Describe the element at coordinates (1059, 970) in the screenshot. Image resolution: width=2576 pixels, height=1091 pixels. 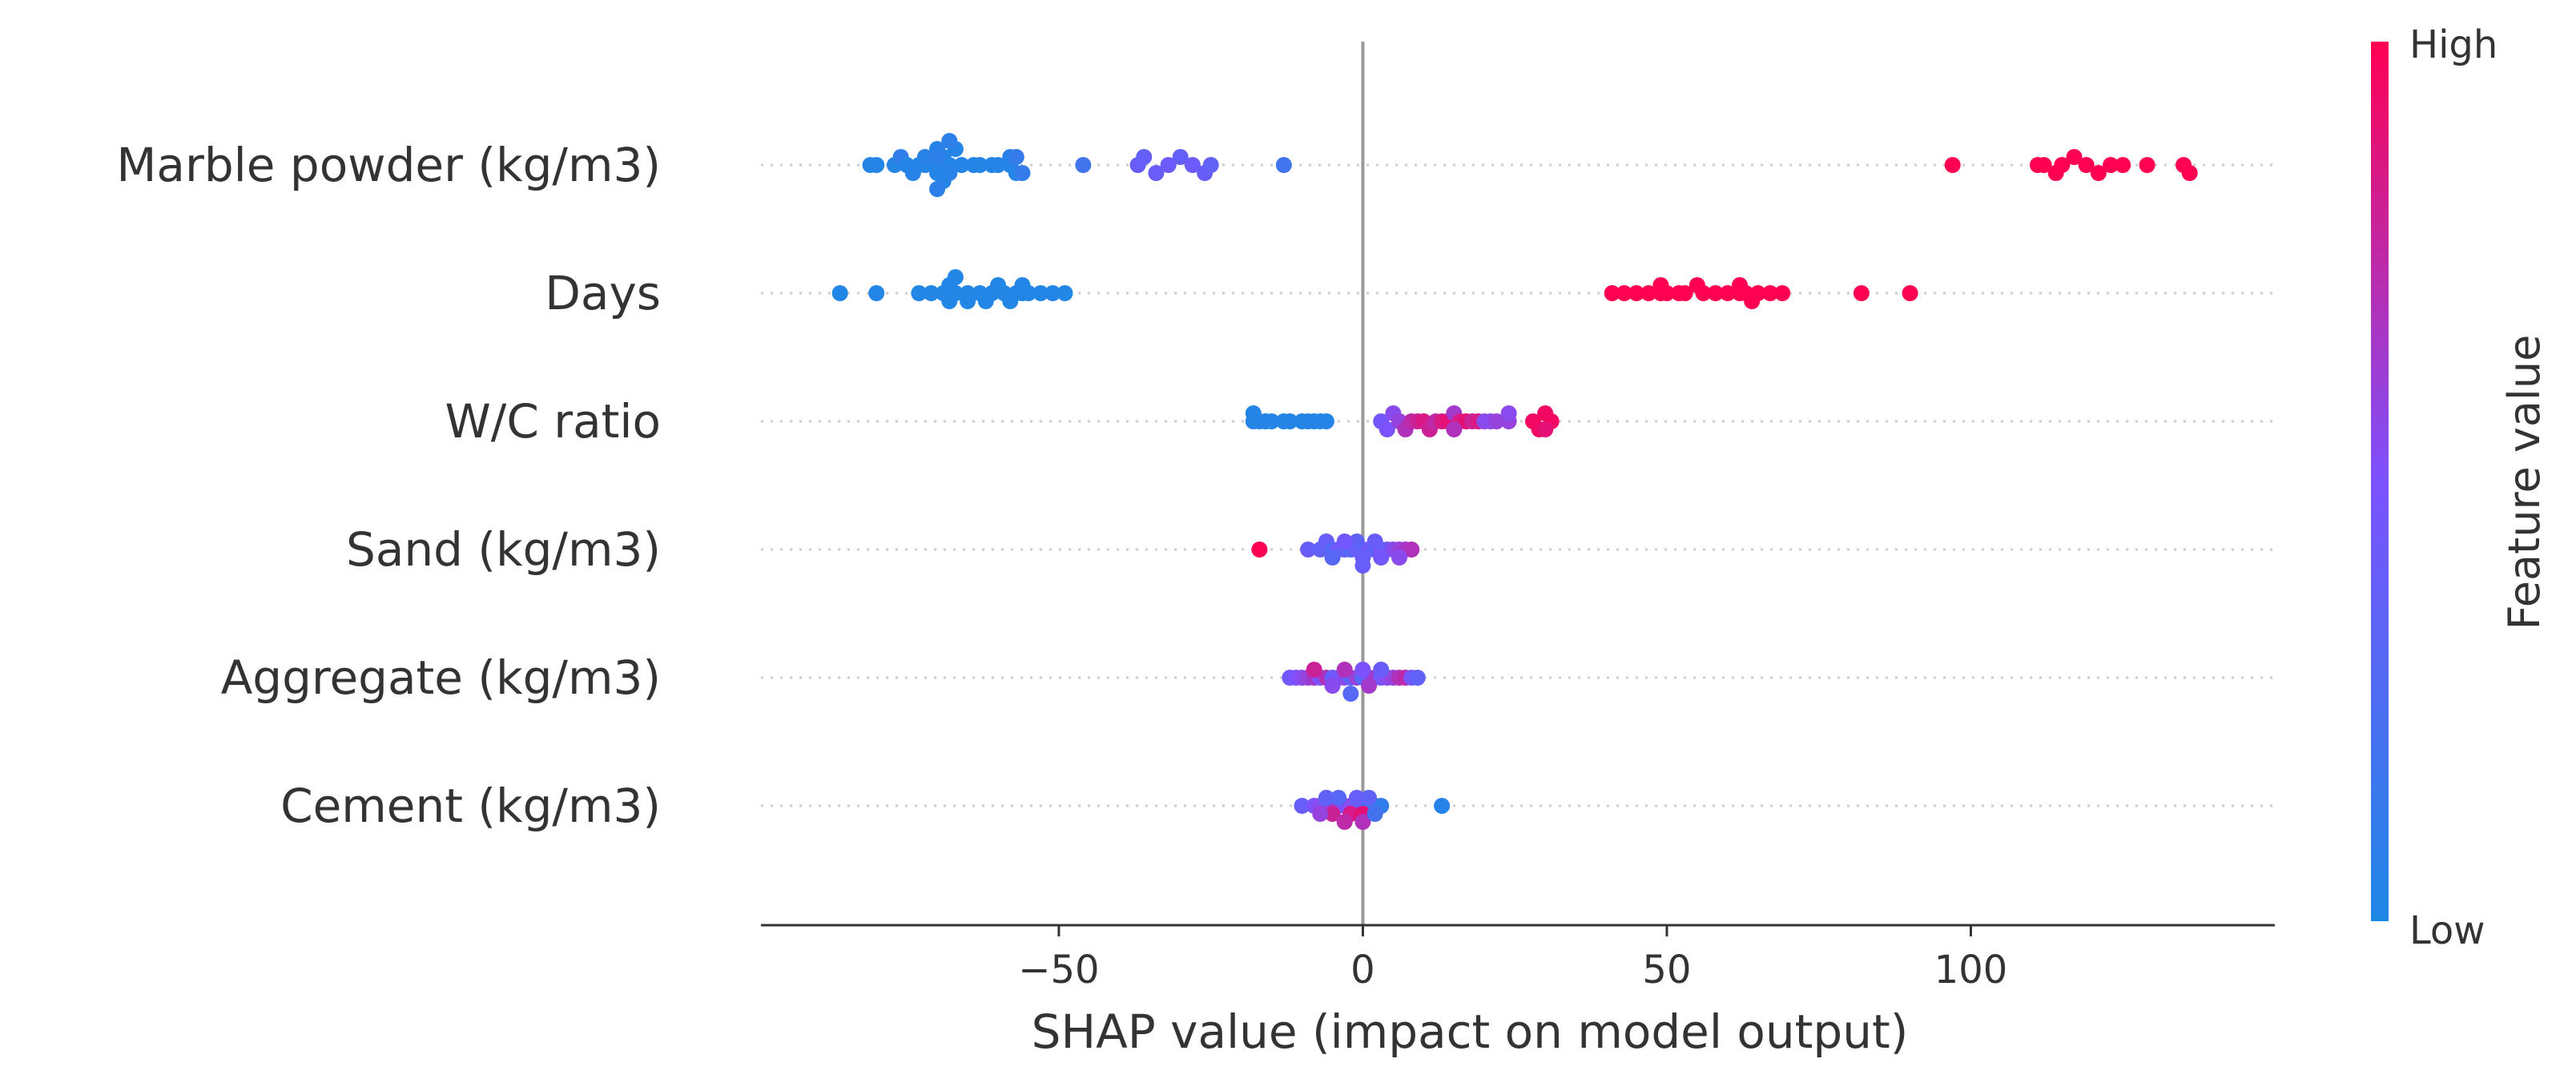
I see `x-tick-label: −50` at that location.